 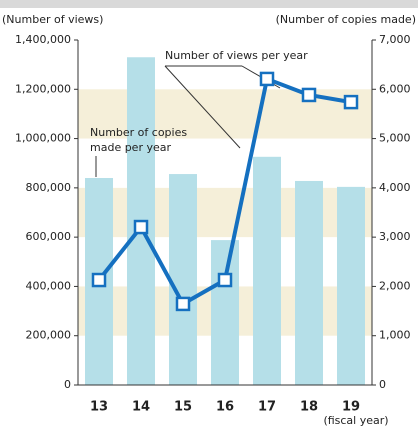 What do you see at coordinates (395, 285) in the screenshot?
I see `y2-tick-label: 2,000` at bounding box center [395, 285].